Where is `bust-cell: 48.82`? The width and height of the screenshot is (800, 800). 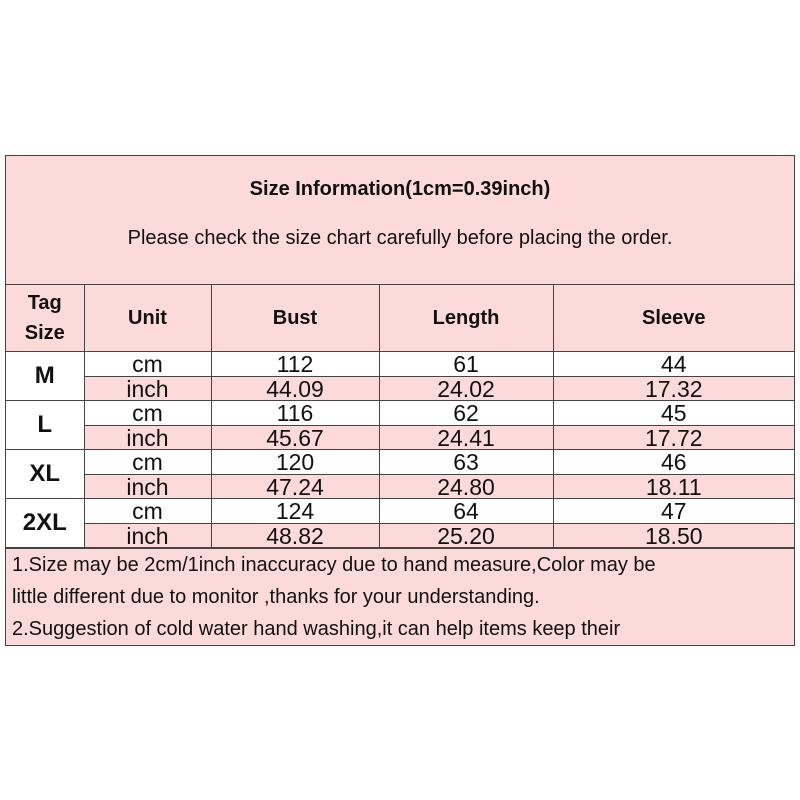
bust-cell: 48.82 is located at coordinates (295, 535).